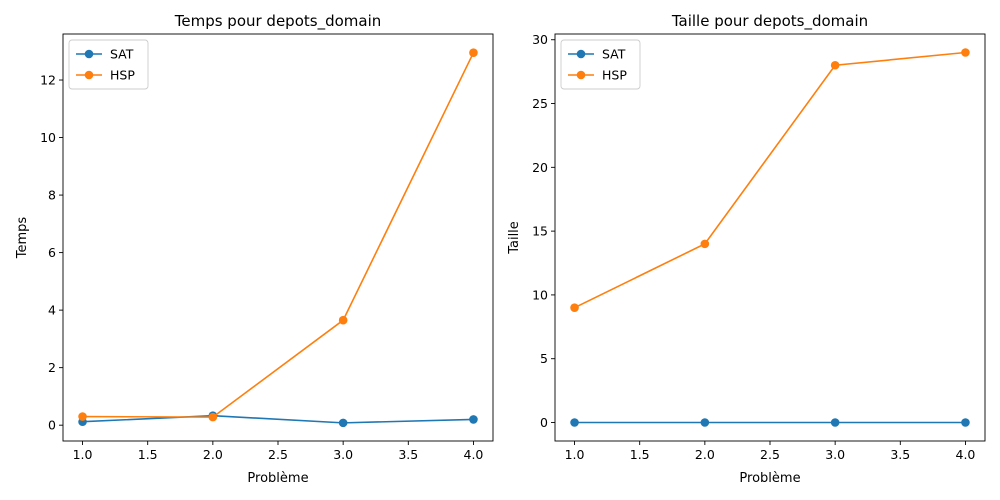 Image resolution: width=1000 pixels, height=500 pixels. What do you see at coordinates (278, 419) in the screenshot?
I see `series-line-sat` at bounding box center [278, 419].